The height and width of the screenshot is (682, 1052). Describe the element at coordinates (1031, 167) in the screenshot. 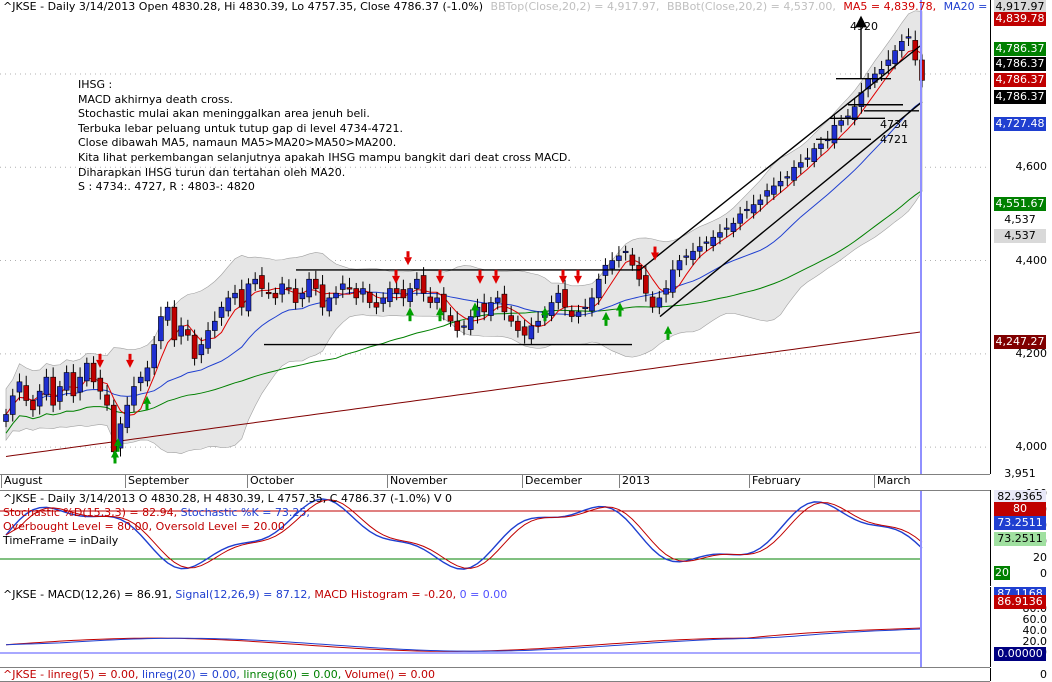

I see `price-tick: 4,600` at that location.